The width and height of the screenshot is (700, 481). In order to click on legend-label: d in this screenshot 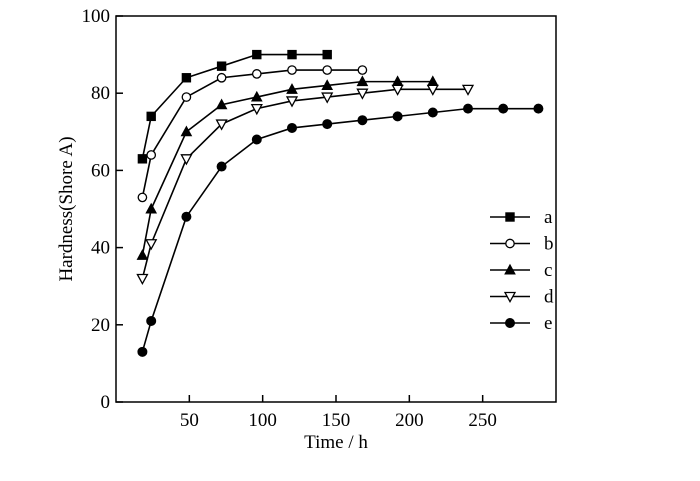, I will do `click(549, 297)`.